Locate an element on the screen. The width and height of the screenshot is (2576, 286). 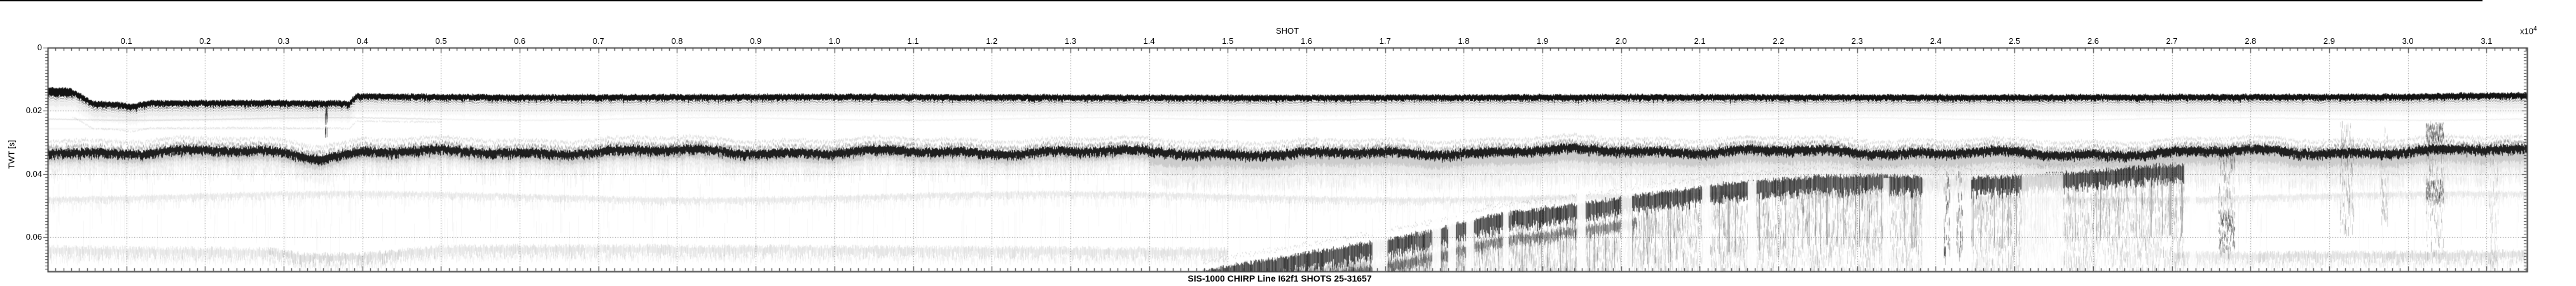
y-tick-label: 0.04 is located at coordinates (33, 173).